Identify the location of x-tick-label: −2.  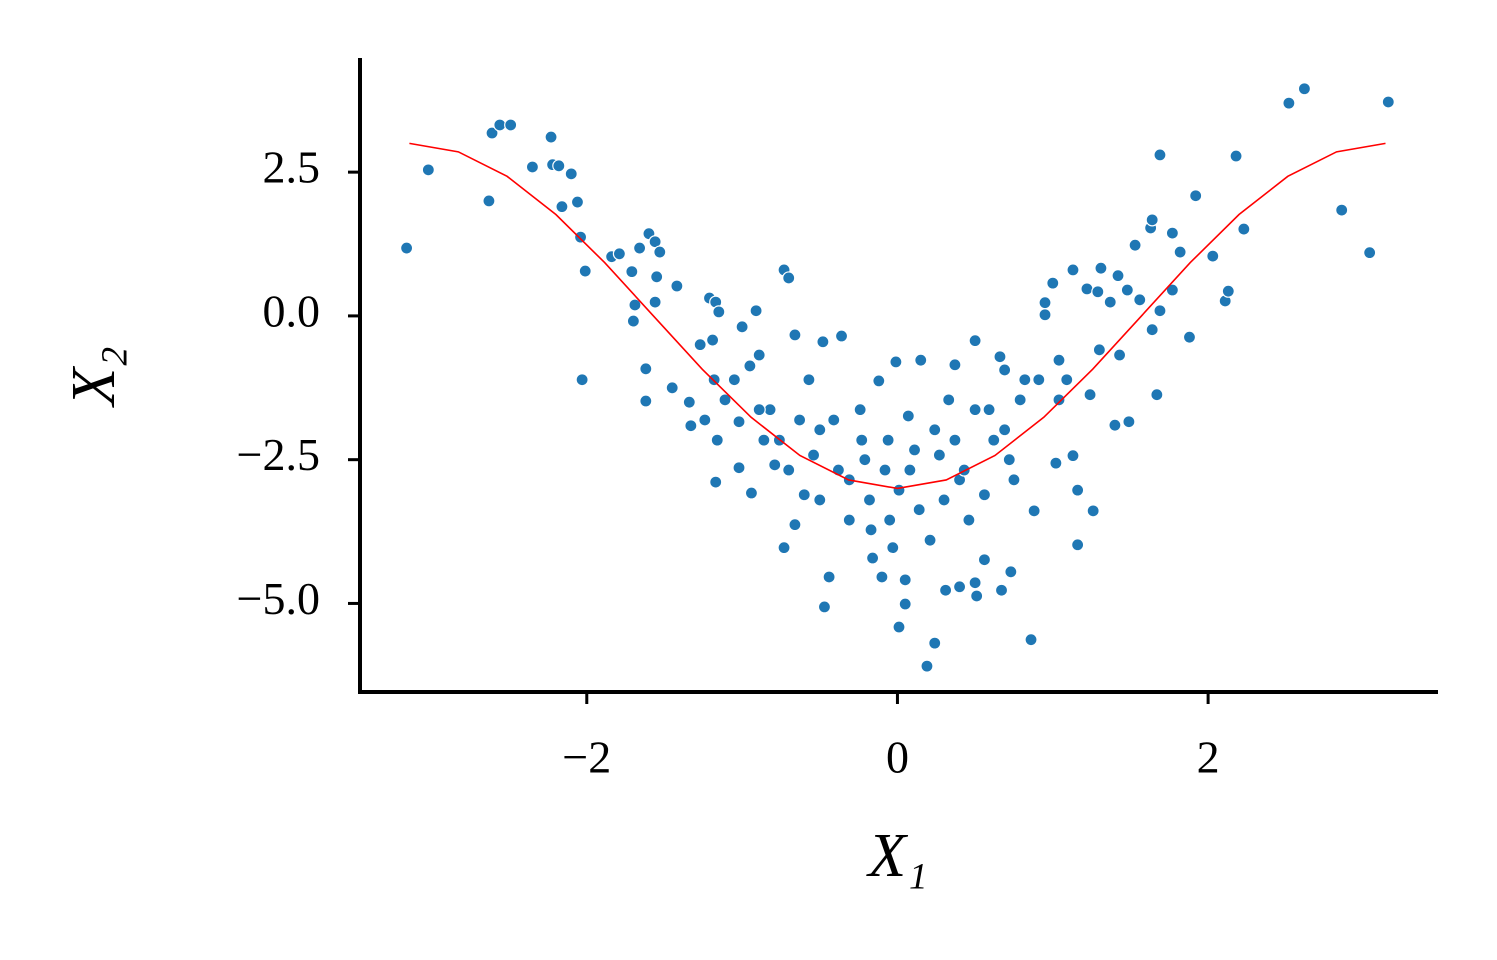
(586, 757).